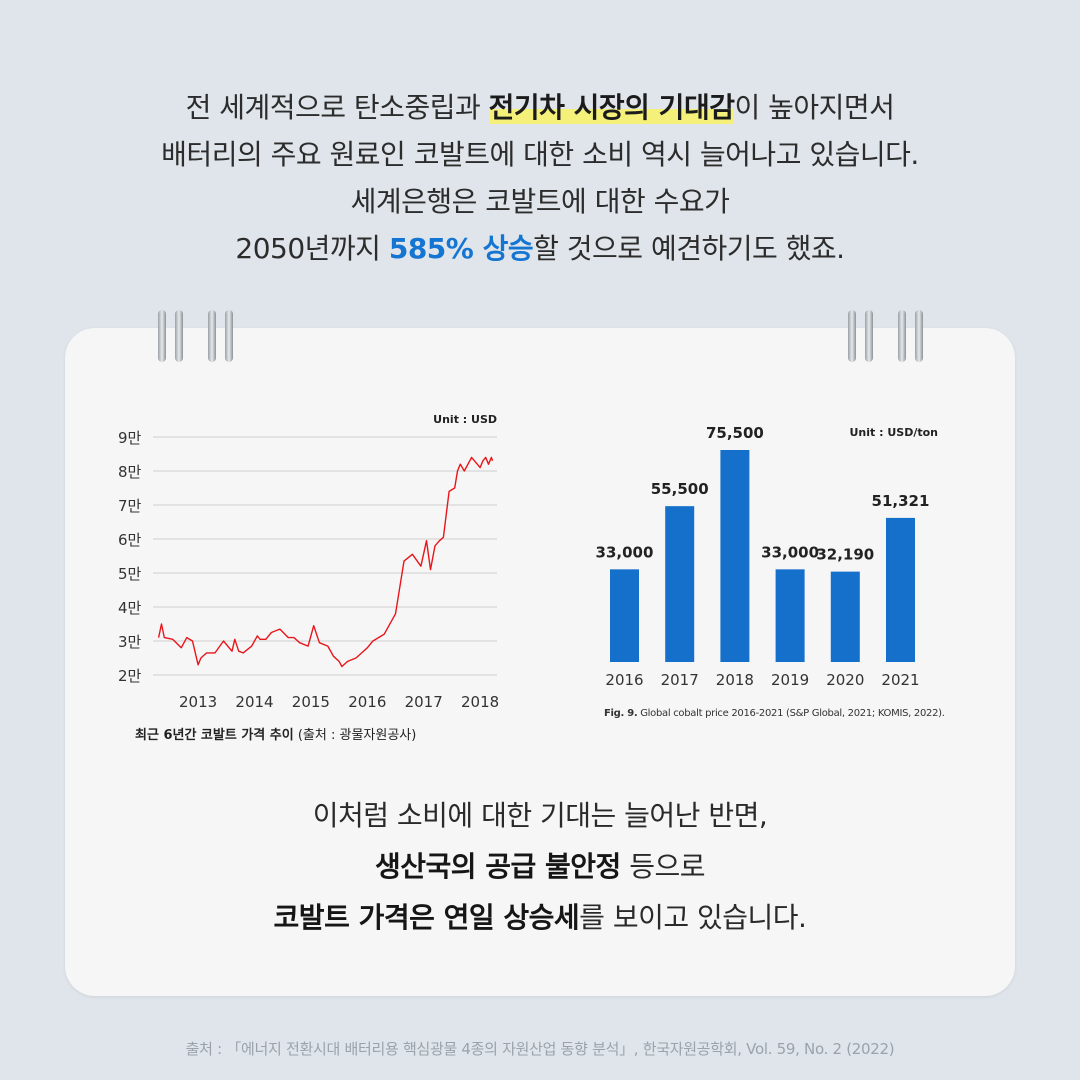 This screenshot has height=1080, width=1080. Describe the element at coordinates (735, 433) in the screenshot. I see `bar-value-label: 75,500` at that location.